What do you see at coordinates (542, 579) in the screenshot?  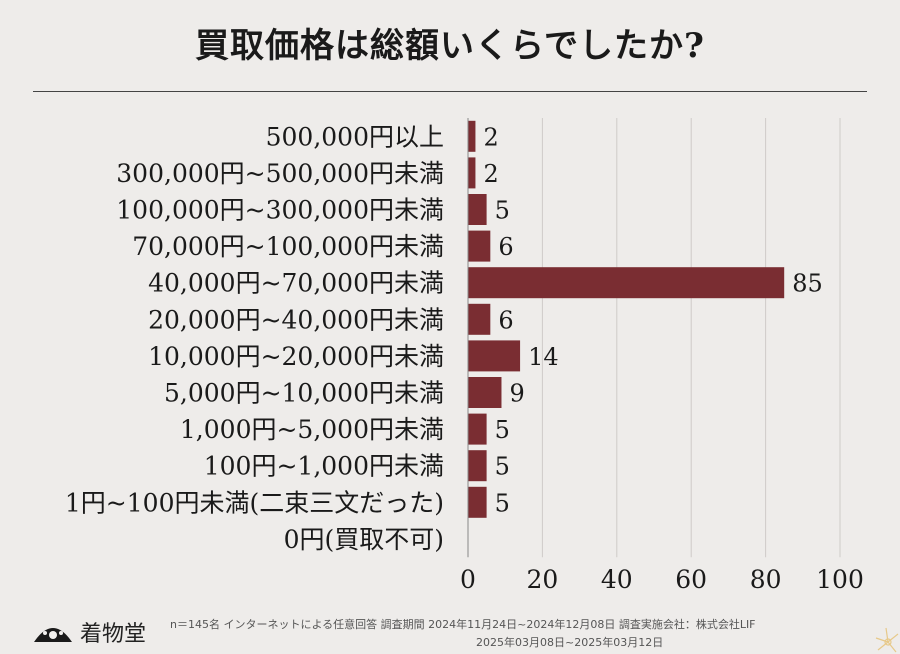 I see `x-tick-label: 20` at bounding box center [542, 579].